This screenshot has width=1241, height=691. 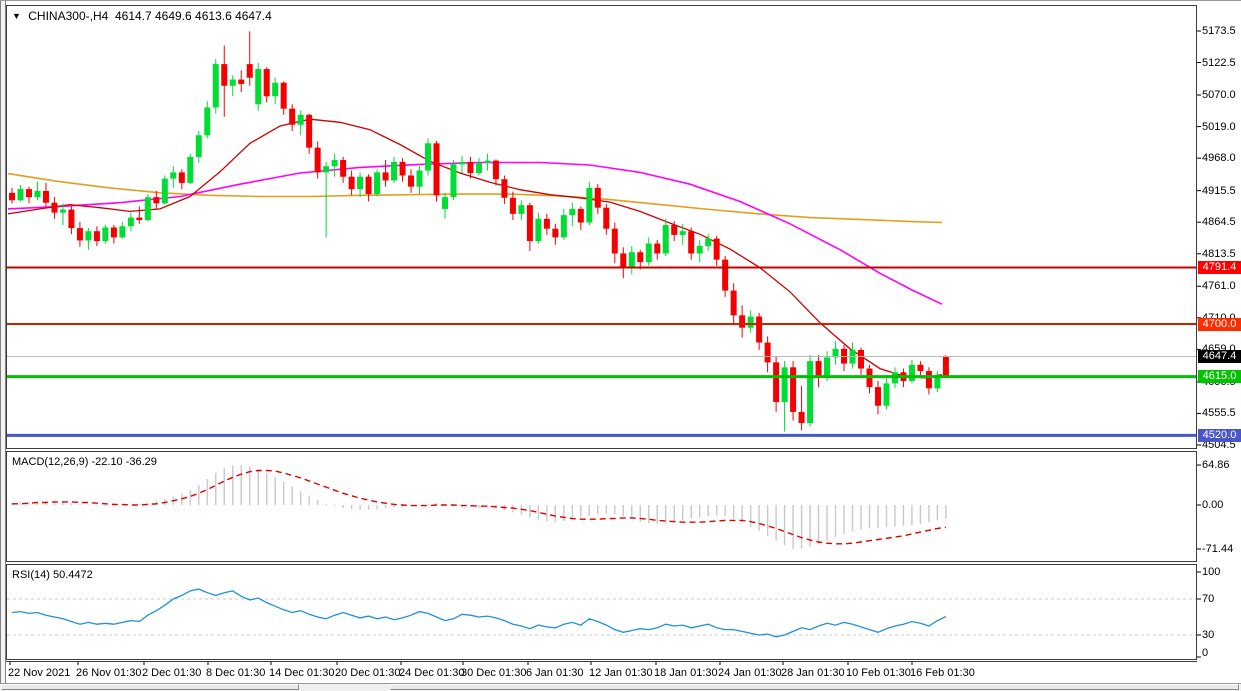 What do you see at coordinates (109, 673) in the screenshot?
I see `time-tick-label: 26 Nov 01:30` at bounding box center [109, 673].